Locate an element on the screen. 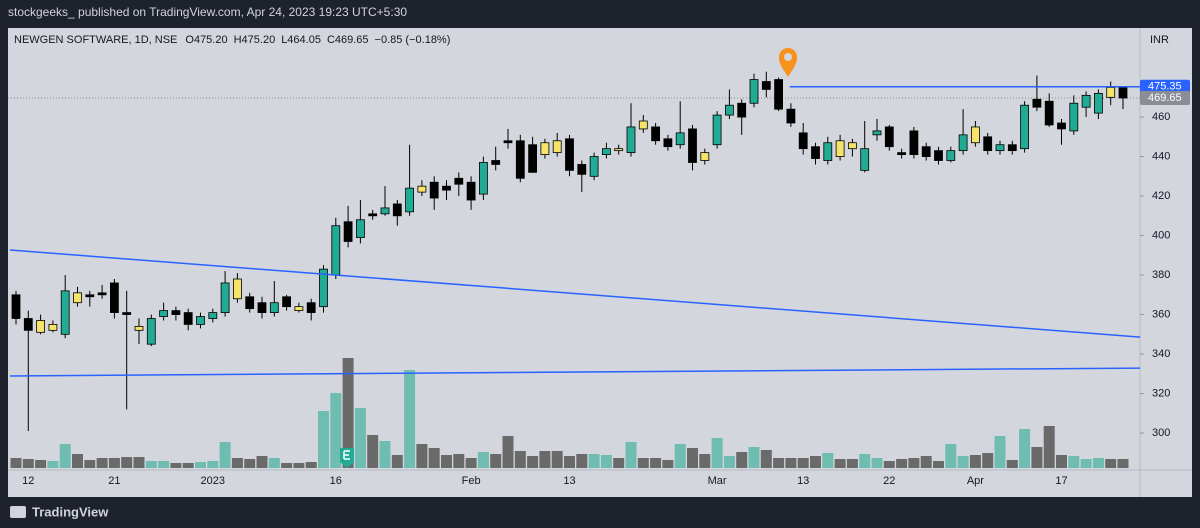  y-tick-label: 300 is located at coordinates (1161, 433).